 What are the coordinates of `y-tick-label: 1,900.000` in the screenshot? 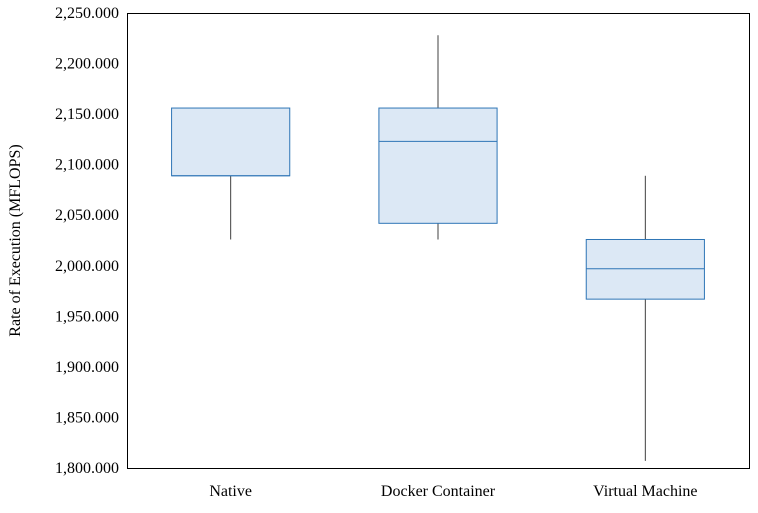 It's located at (87, 367).